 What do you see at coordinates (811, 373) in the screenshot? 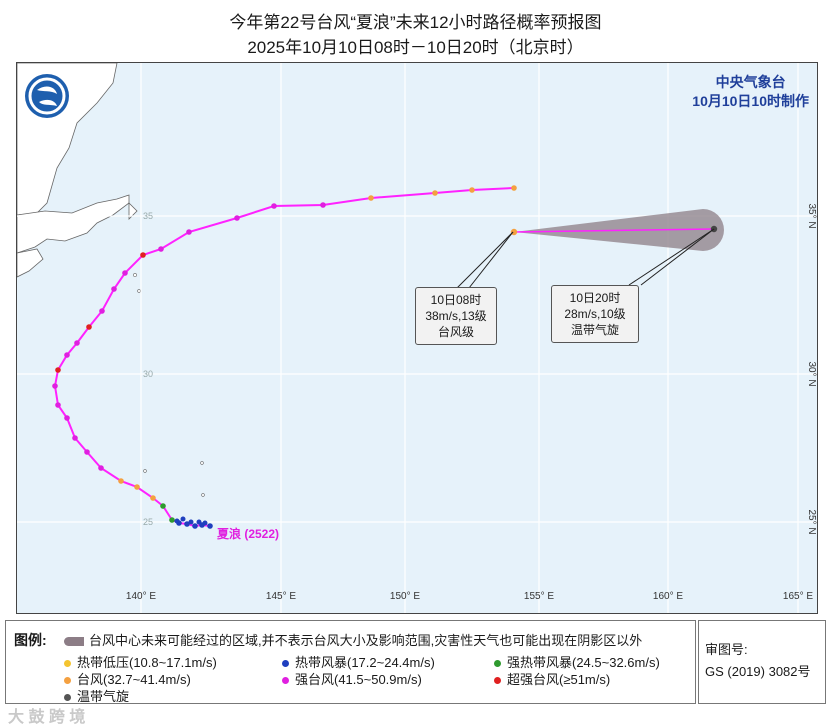
I see `lat-label: 30° N` at bounding box center [811, 373].